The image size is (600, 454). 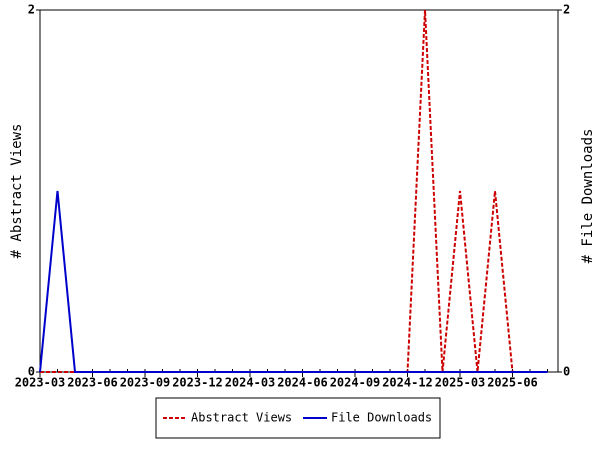 I want to click on legend-label: Abstract Views, so click(x=241, y=418).